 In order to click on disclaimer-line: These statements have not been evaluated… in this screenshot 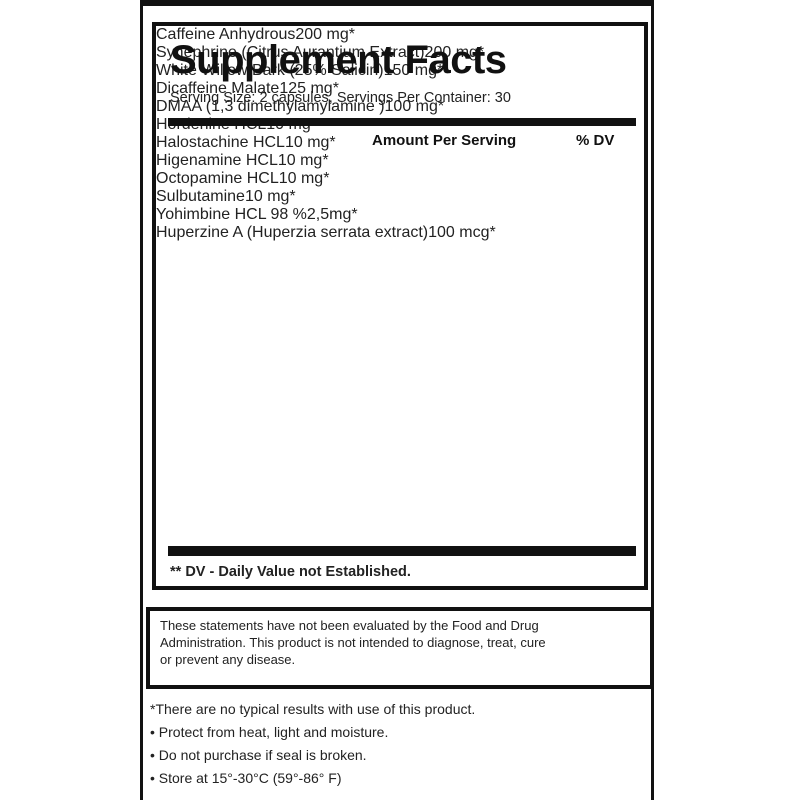, I will do `click(349, 625)`.